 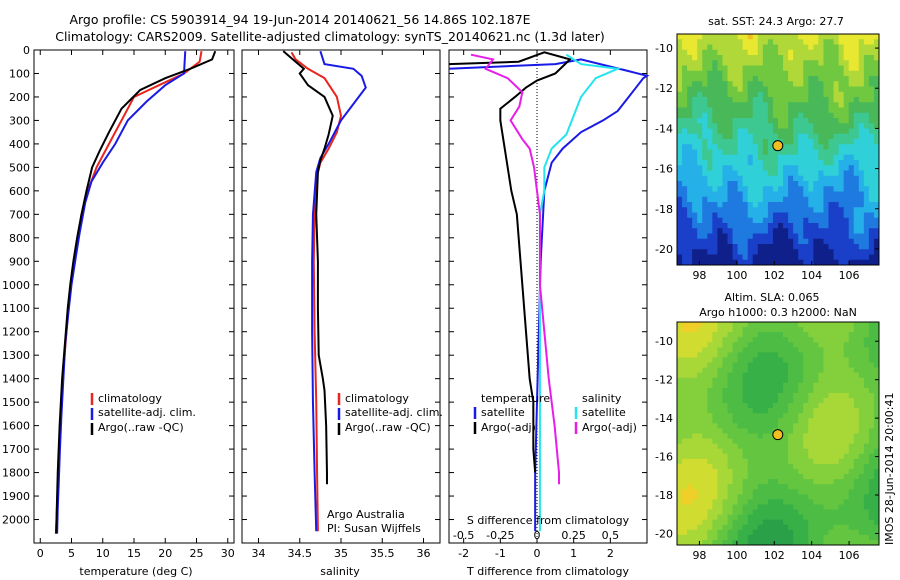 What do you see at coordinates (611, 535) in the screenshot?
I see `diff-x2tick-label: 0.5` at bounding box center [611, 535].